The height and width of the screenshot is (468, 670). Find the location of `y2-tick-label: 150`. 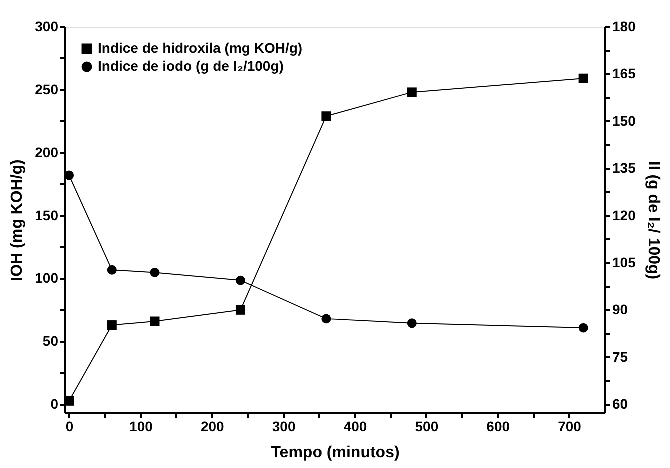

y2-tick-label: 150 is located at coordinates (624, 120).